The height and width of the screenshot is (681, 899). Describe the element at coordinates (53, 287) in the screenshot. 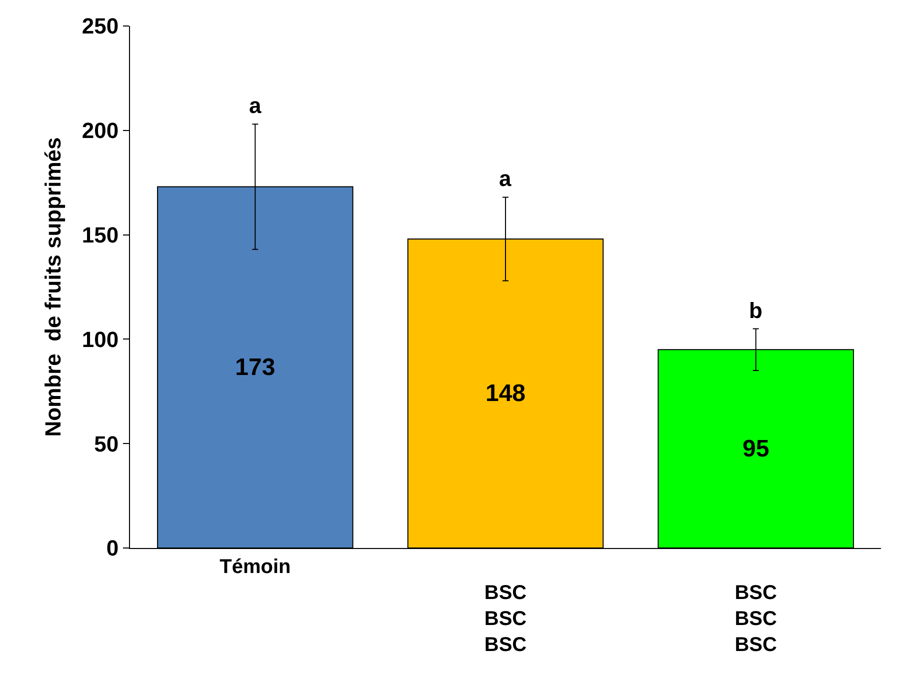

I see `y-axis-title: Nombre de fruits supprimés` at that location.